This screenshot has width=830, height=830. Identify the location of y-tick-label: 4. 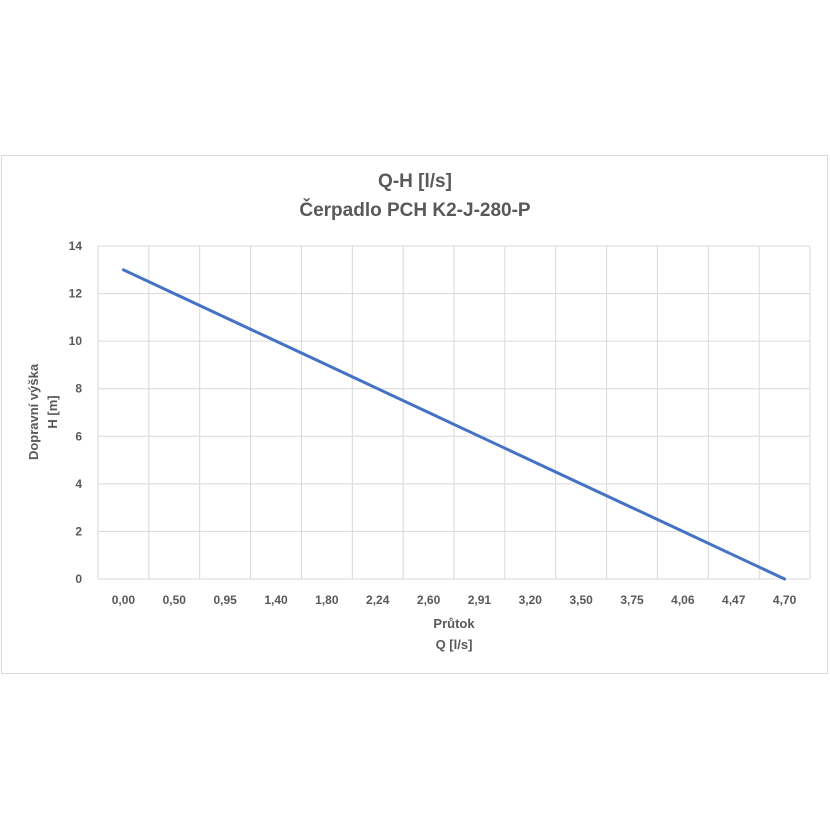
(78, 484).